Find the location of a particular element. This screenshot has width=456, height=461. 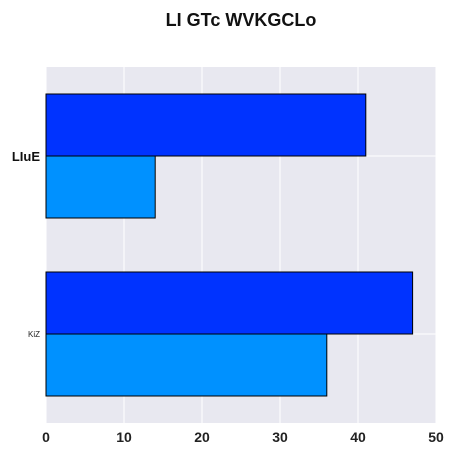

y-category-label: LIuE is located at coordinates (26, 156).